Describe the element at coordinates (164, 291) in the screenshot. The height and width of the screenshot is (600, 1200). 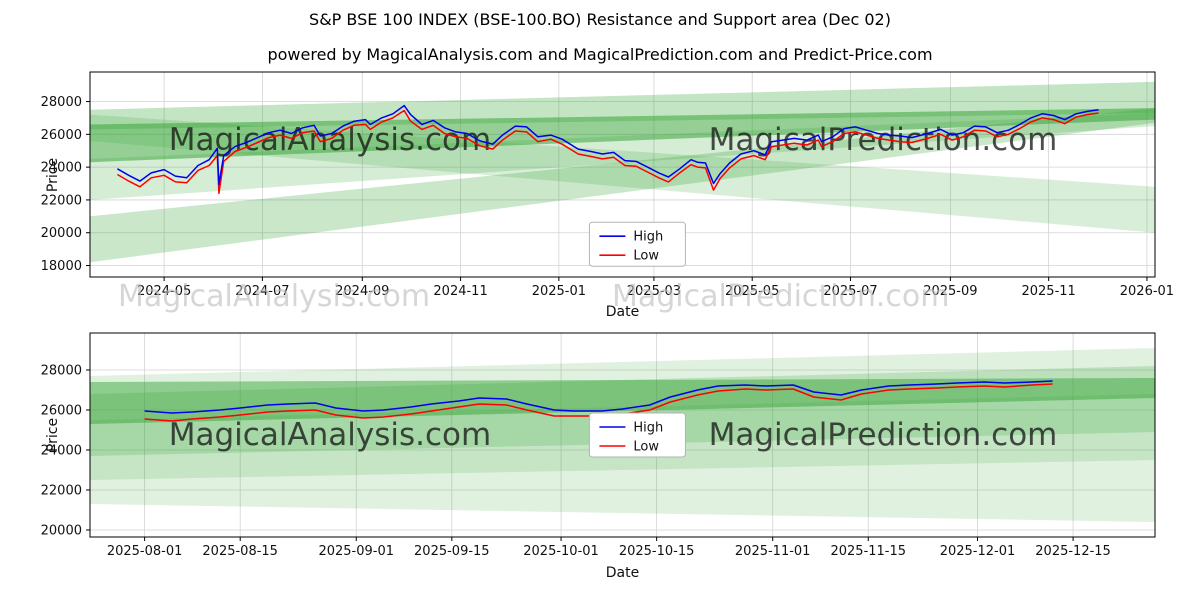
I see `x-tick-label: 2024-05` at that location.